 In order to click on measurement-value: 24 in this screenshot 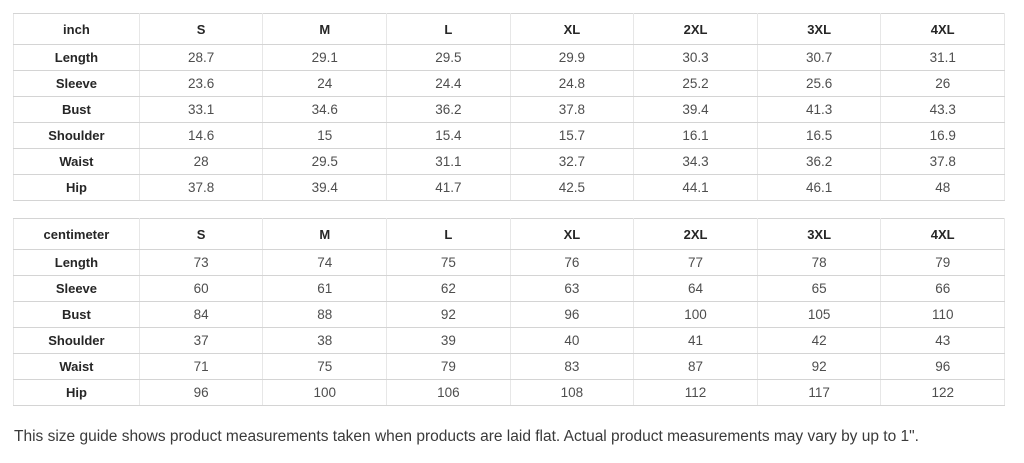, I will do `click(325, 83)`.